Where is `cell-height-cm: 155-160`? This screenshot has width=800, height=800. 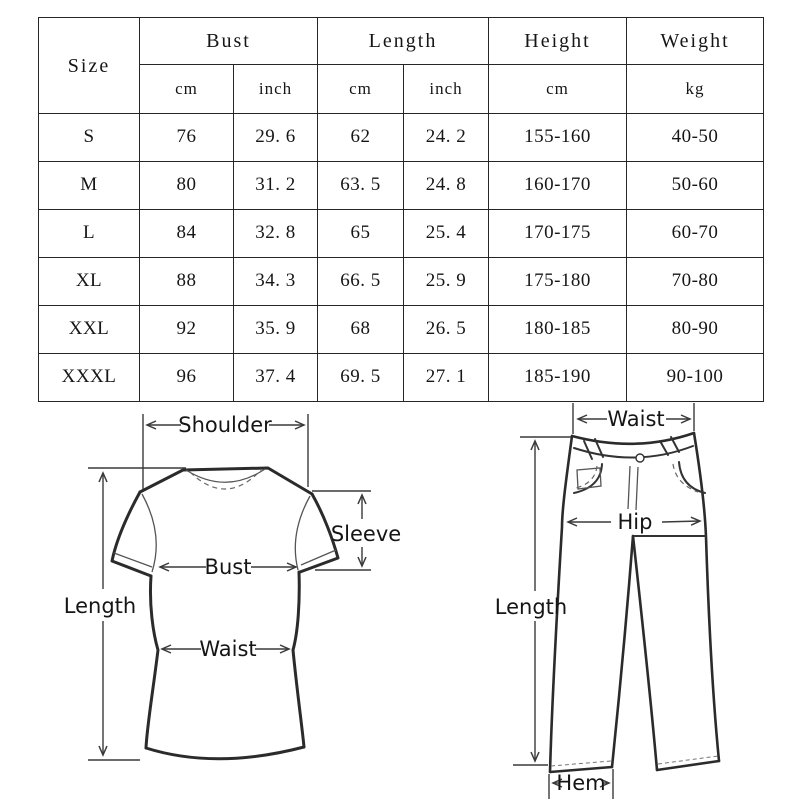 cell-height-cm: 155-160 is located at coordinates (557, 137).